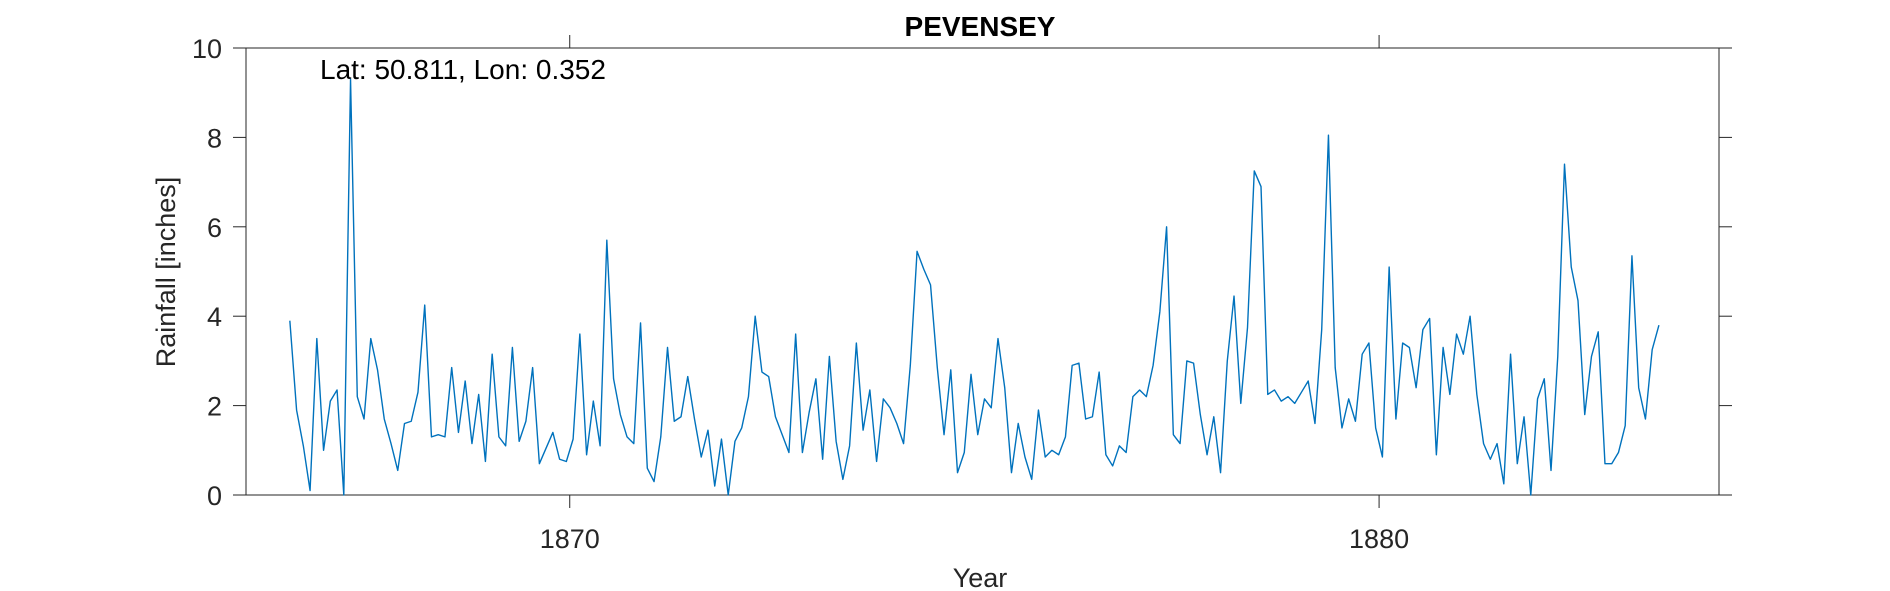  I want to click on y-tick-label: 4, so click(214, 317).